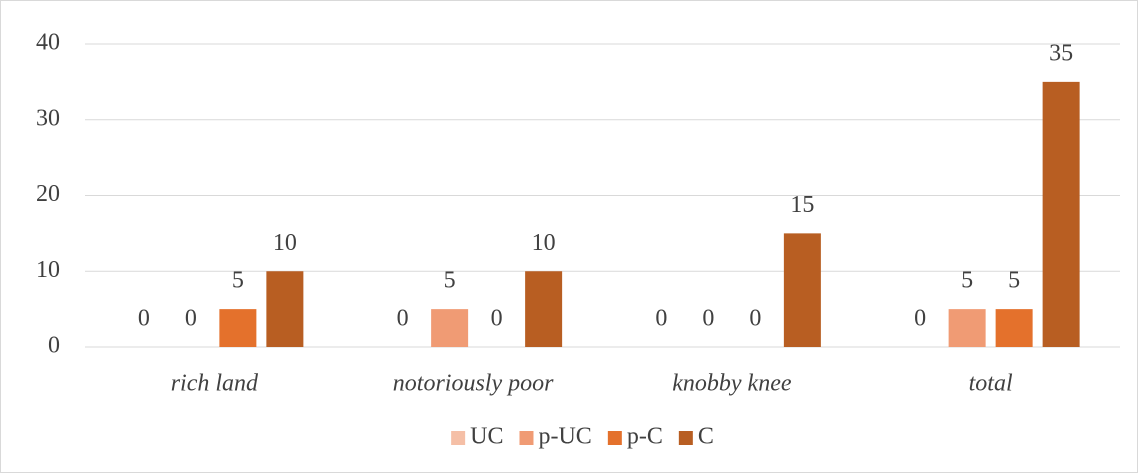 The width and height of the screenshot is (1139, 474). What do you see at coordinates (486, 437) in the screenshot?
I see `legend-label: UC` at bounding box center [486, 437].